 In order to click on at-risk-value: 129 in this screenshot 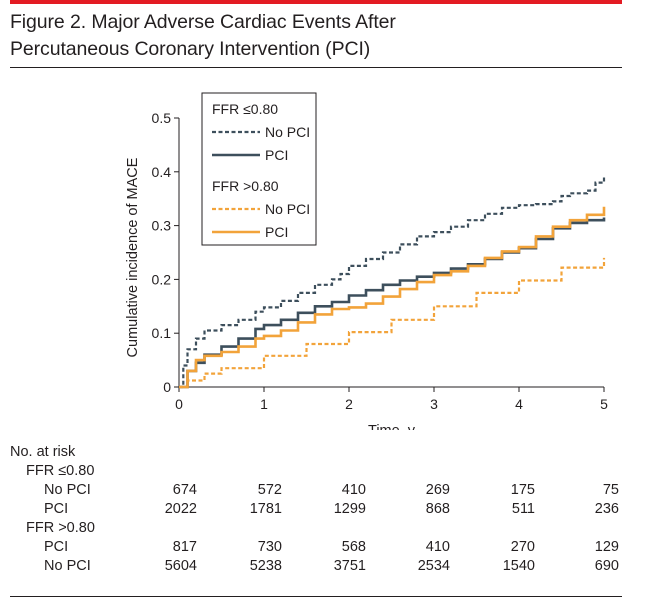, I will do `click(606, 547)`.